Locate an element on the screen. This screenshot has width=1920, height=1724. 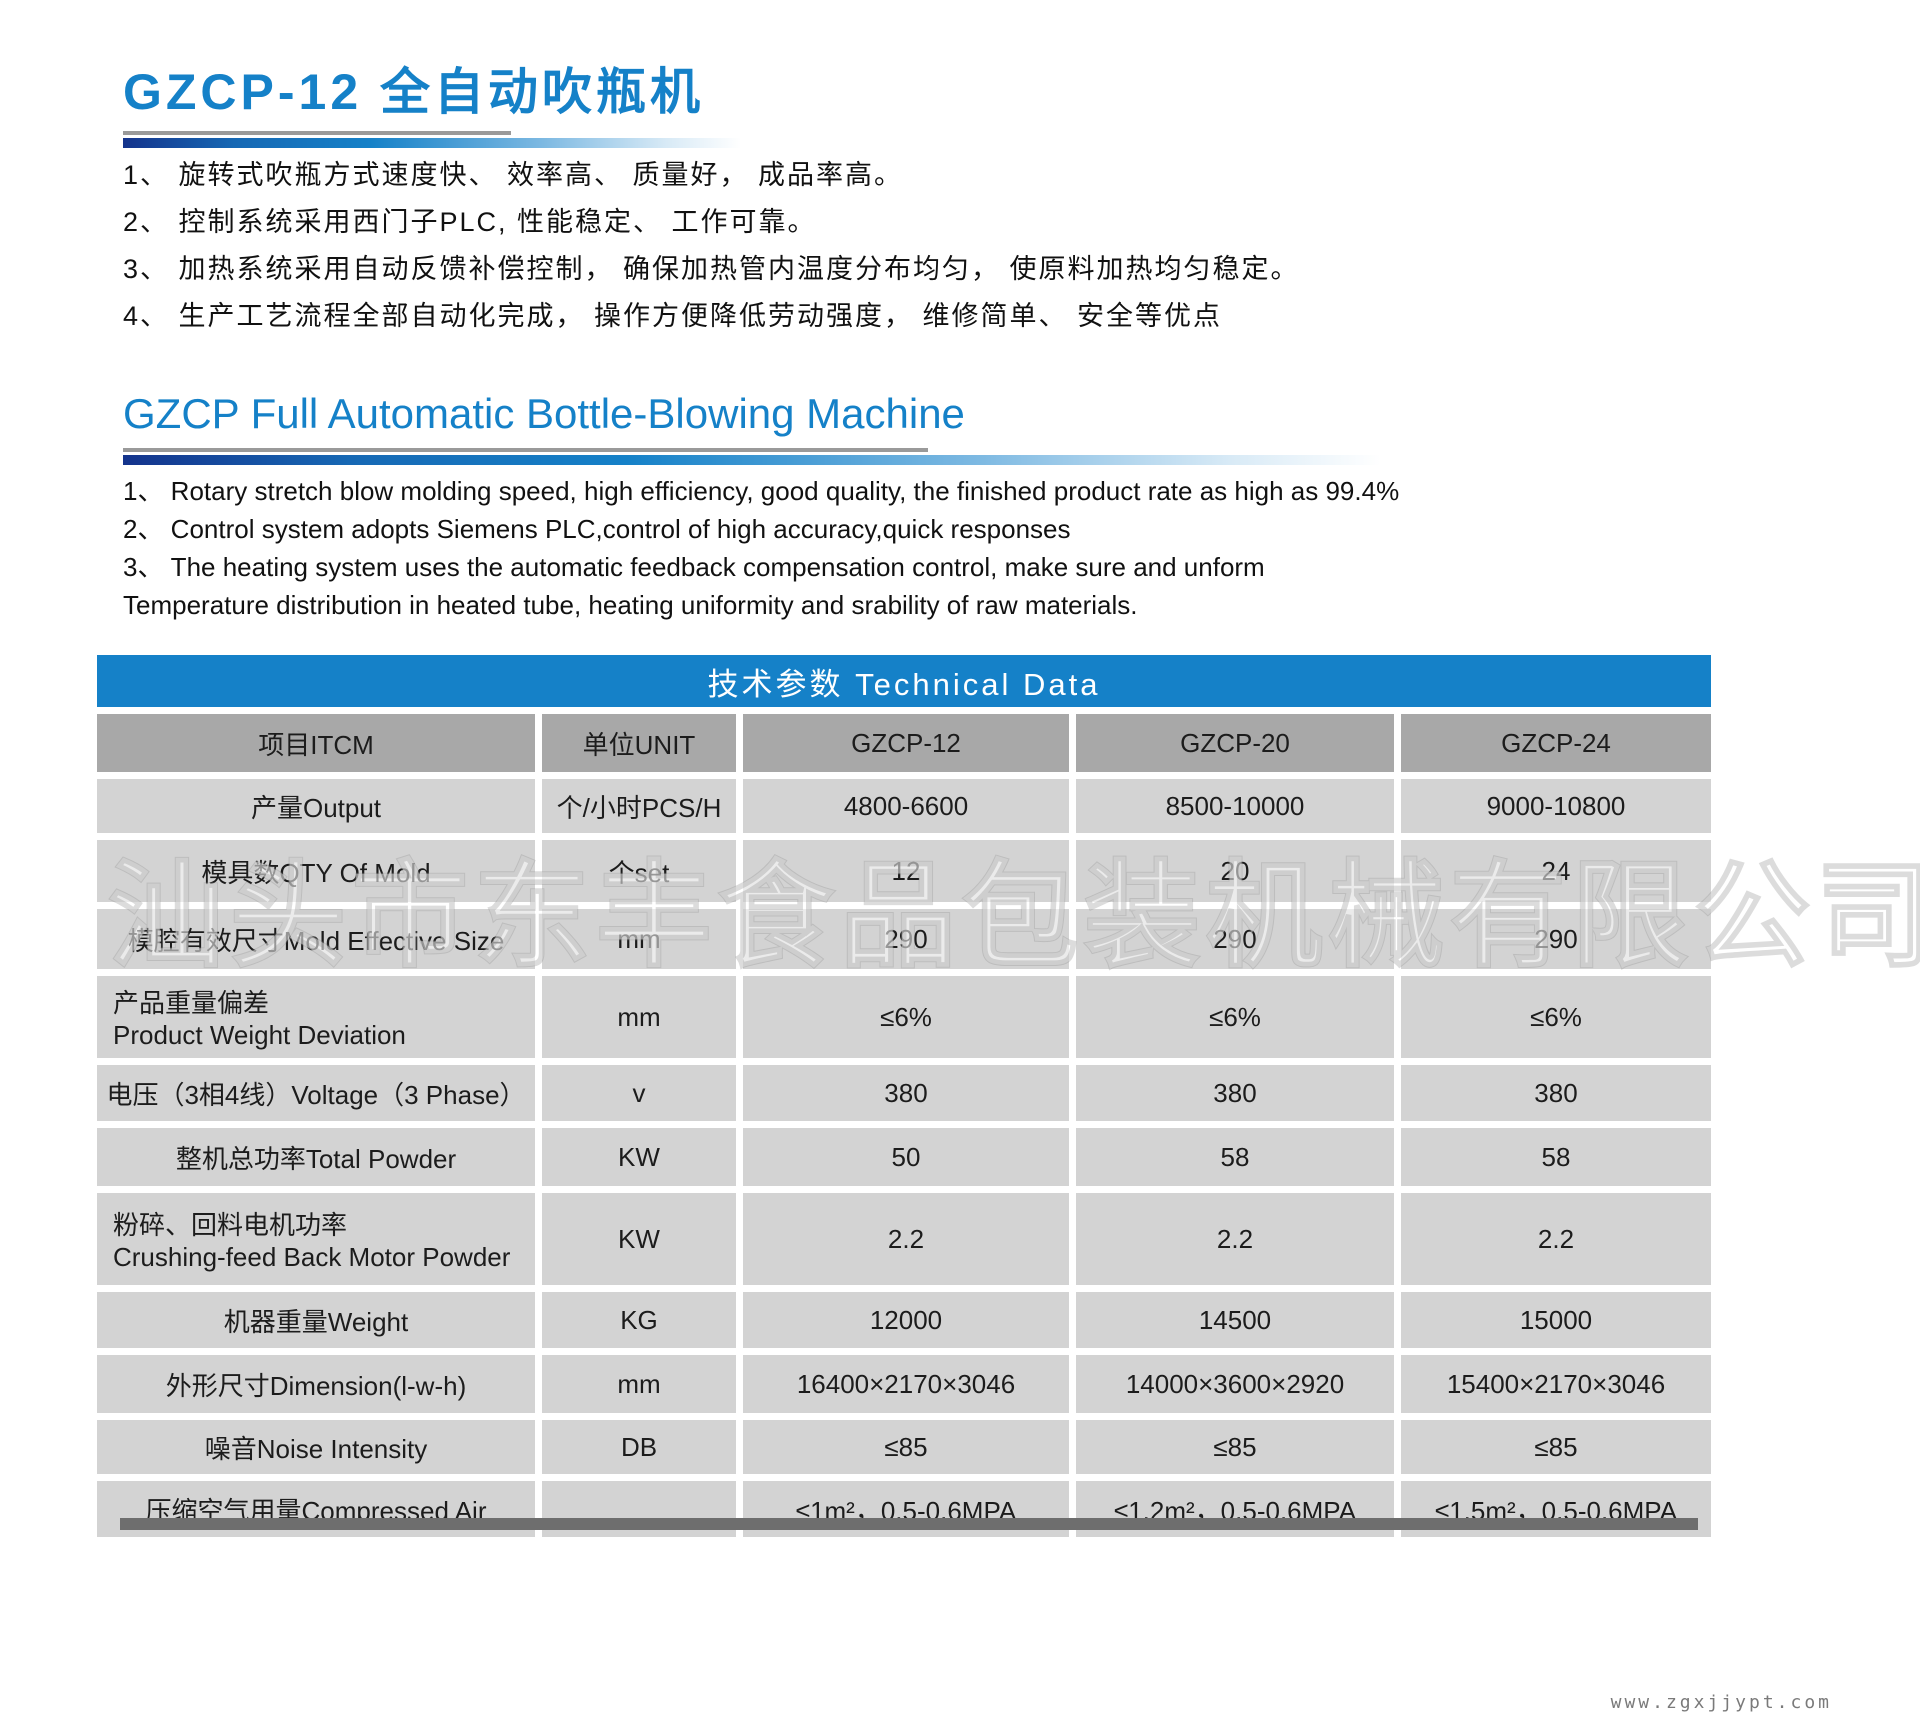
column-header-gzcp12: GZCP-12 is located at coordinates (906, 743).